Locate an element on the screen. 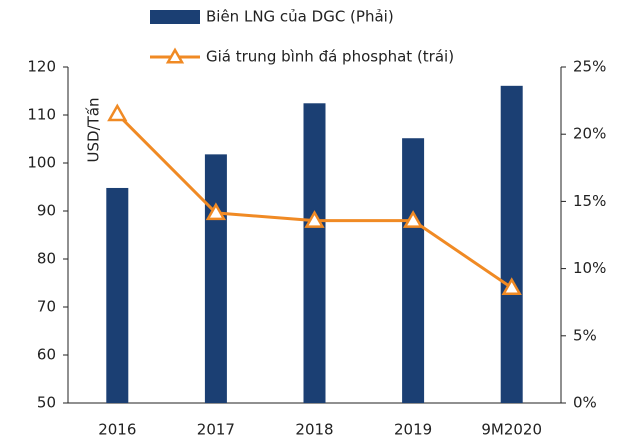 This screenshot has height=444, width=630. y2-tick-label: 5% is located at coordinates (585, 335).